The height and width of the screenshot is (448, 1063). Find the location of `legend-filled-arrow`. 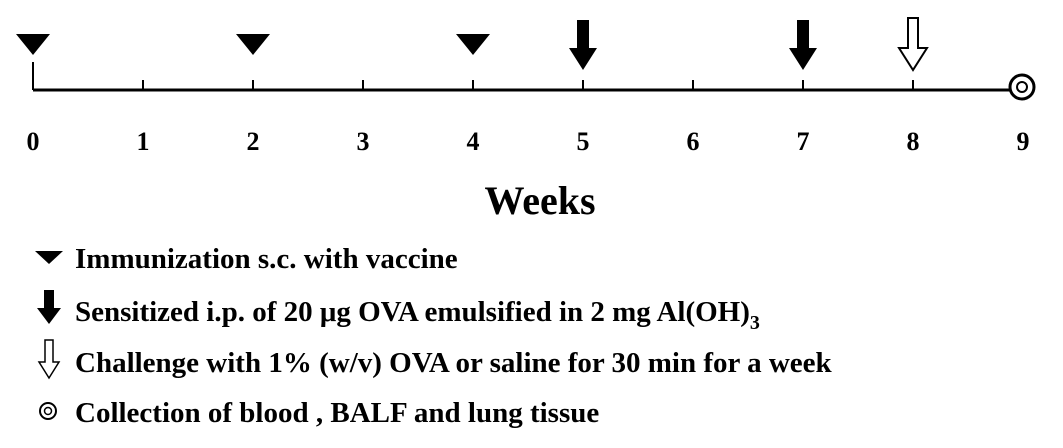

legend-filled-arrow is located at coordinates (49, 307).